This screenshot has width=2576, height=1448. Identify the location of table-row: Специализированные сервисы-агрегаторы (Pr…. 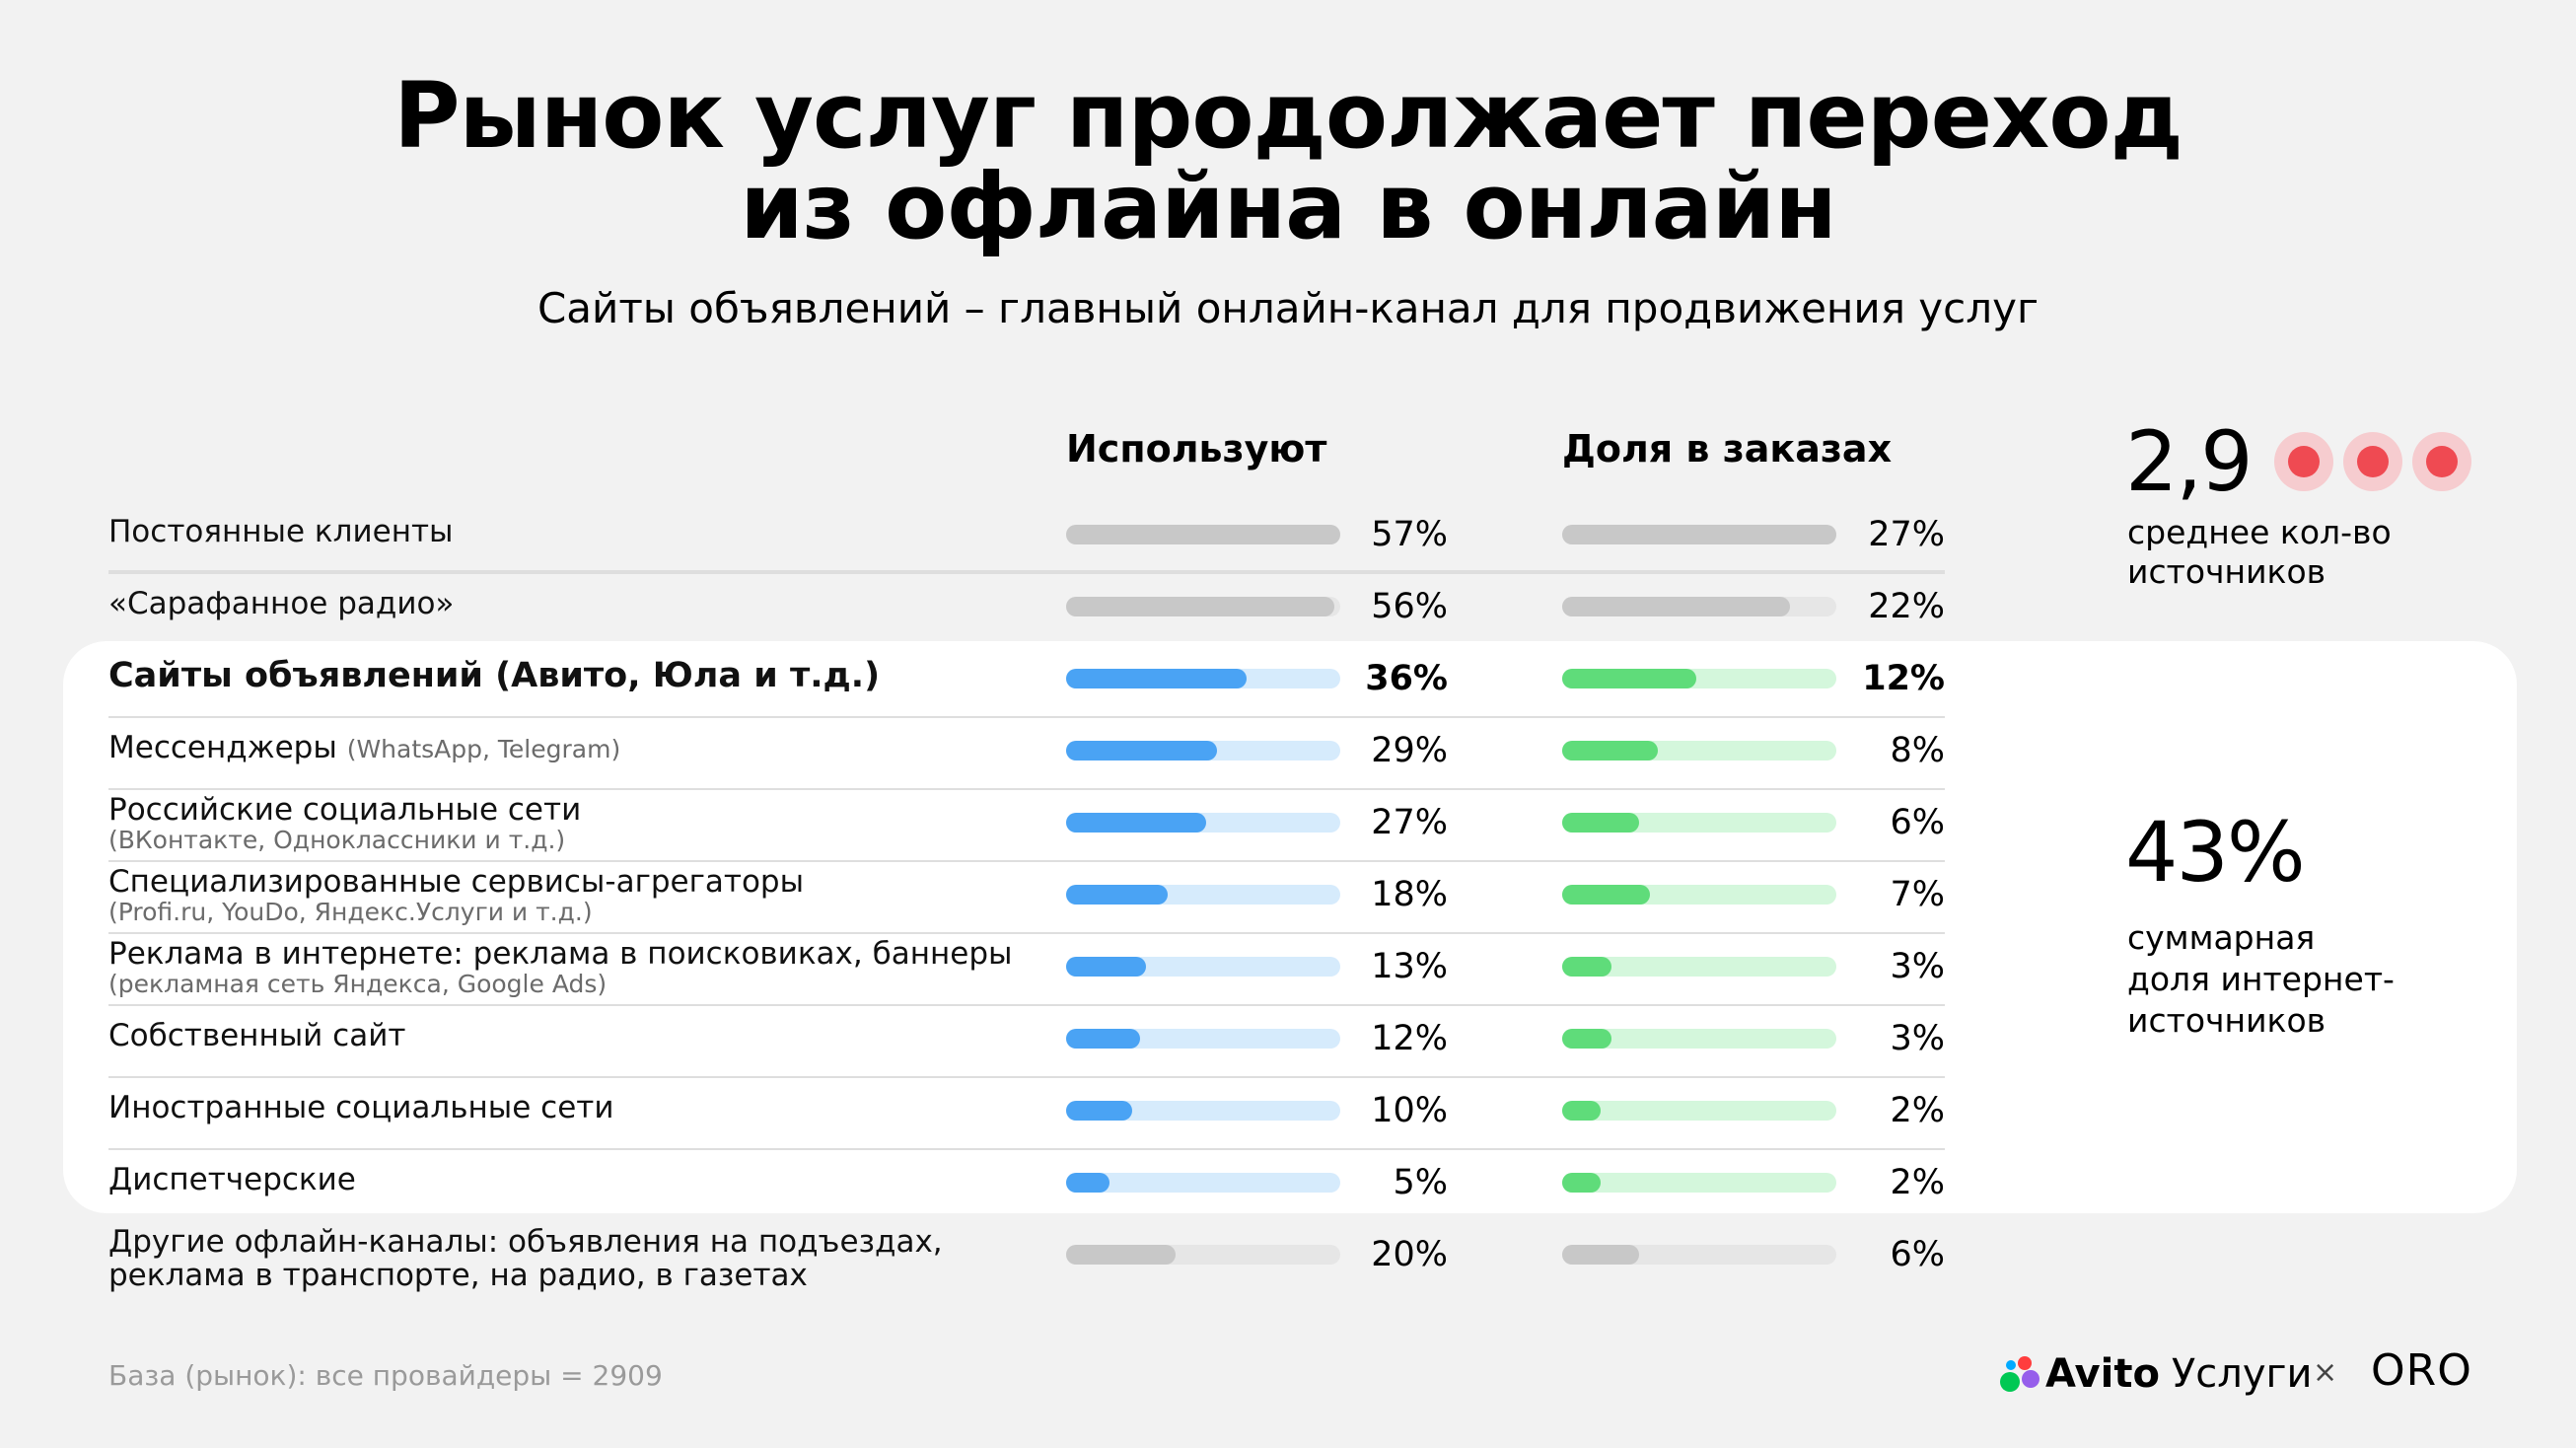
(1288, 897).